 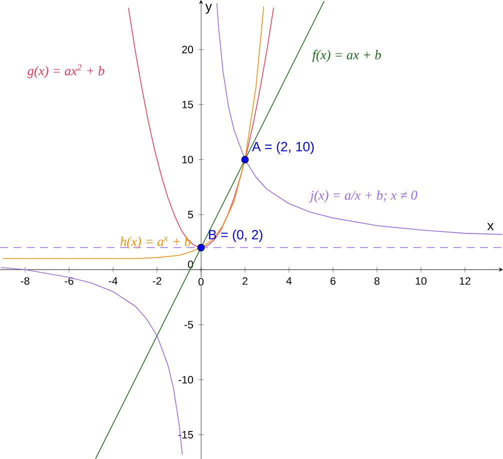 What do you see at coordinates (157, 281) in the screenshot?
I see `x-tick-label: -2` at bounding box center [157, 281].